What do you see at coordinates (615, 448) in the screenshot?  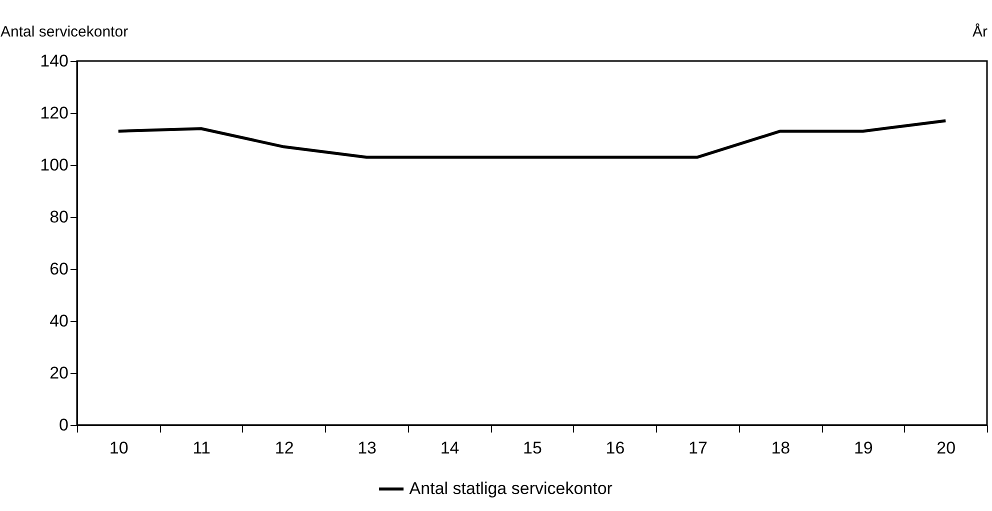 I see `x-tick-label: 16` at bounding box center [615, 448].